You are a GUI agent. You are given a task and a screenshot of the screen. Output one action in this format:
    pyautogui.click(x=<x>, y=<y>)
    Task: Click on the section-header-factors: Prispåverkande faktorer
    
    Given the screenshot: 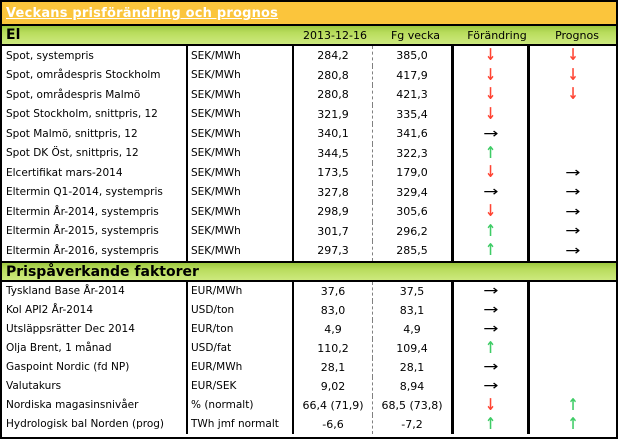 What is the action you would take?
    pyautogui.click(x=309, y=271)
    